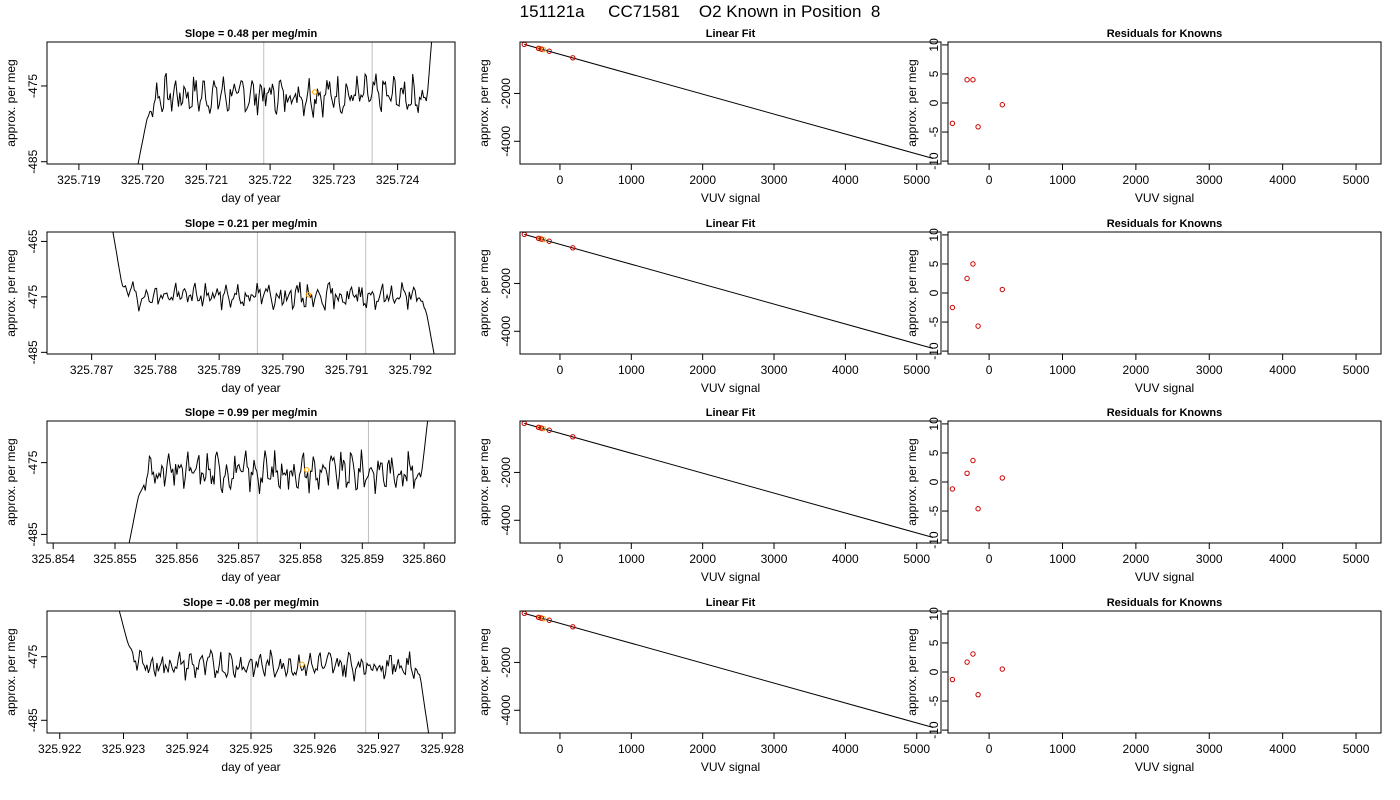  I want to click on x-tick-label: 325.855, so click(115, 559).